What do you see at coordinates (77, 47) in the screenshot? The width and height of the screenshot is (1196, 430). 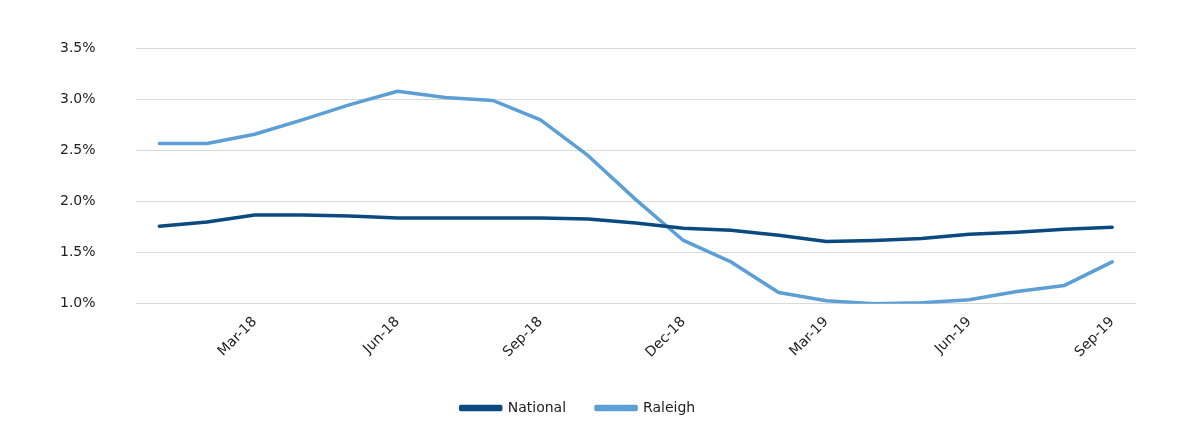 I see `y-tick-label: 3.5%` at bounding box center [77, 47].